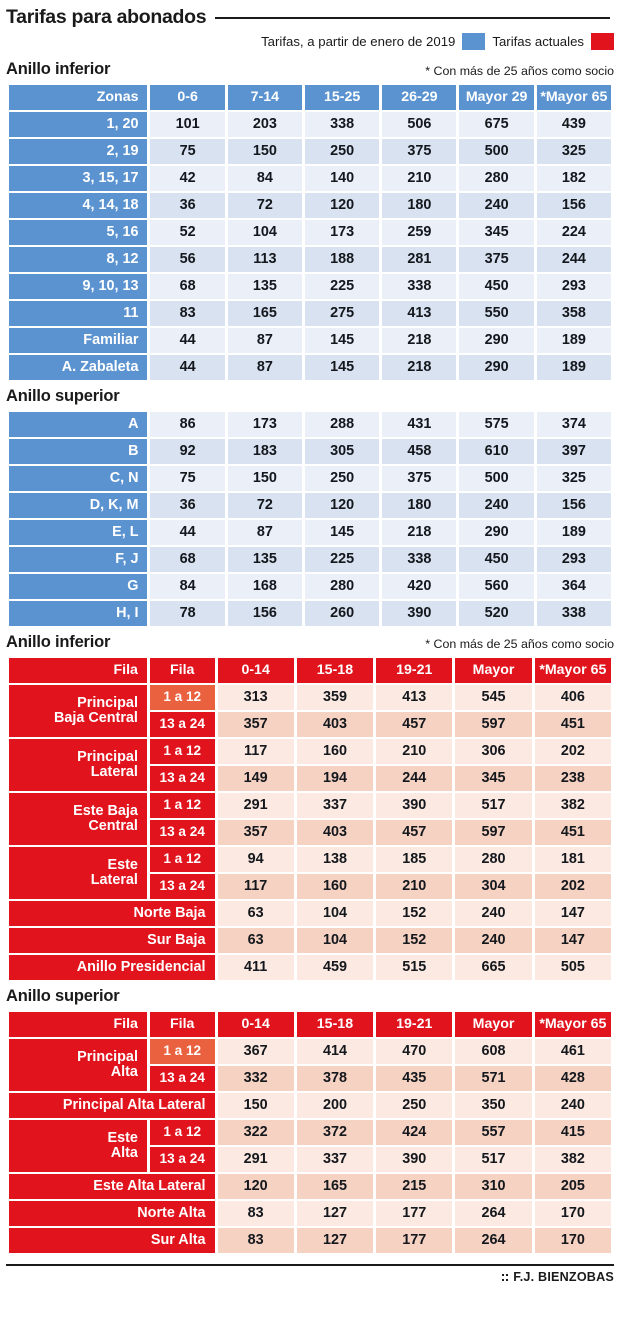 Image resolution: width=620 pixels, height=1334 pixels. I want to click on cell-value: 113, so click(264, 259).